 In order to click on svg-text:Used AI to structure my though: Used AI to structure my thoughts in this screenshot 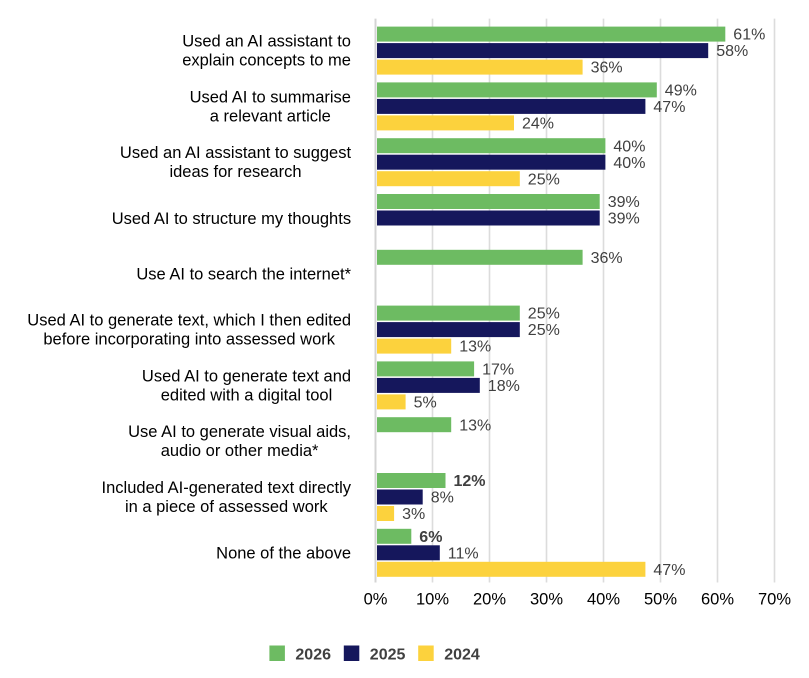, I will do `click(231, 219)`.